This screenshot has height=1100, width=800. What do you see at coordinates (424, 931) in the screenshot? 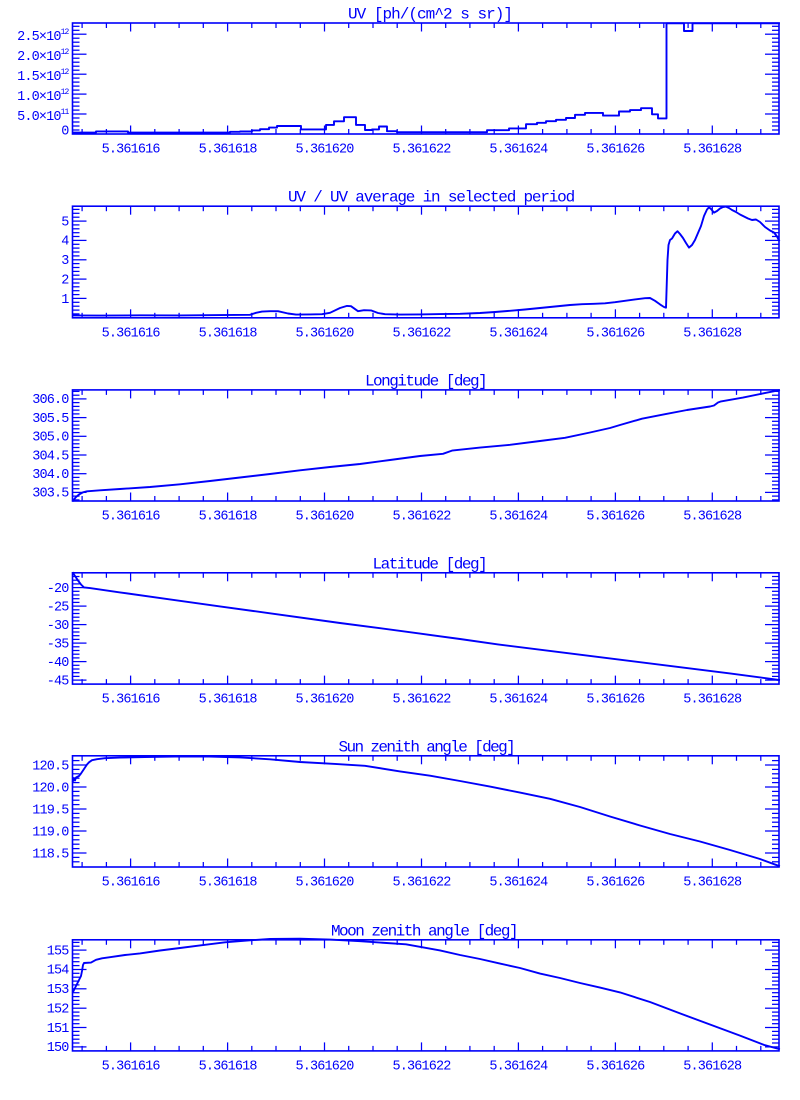
I see `svg-text: Moon zenith angle [deg]` at bounding box center [424, 931].